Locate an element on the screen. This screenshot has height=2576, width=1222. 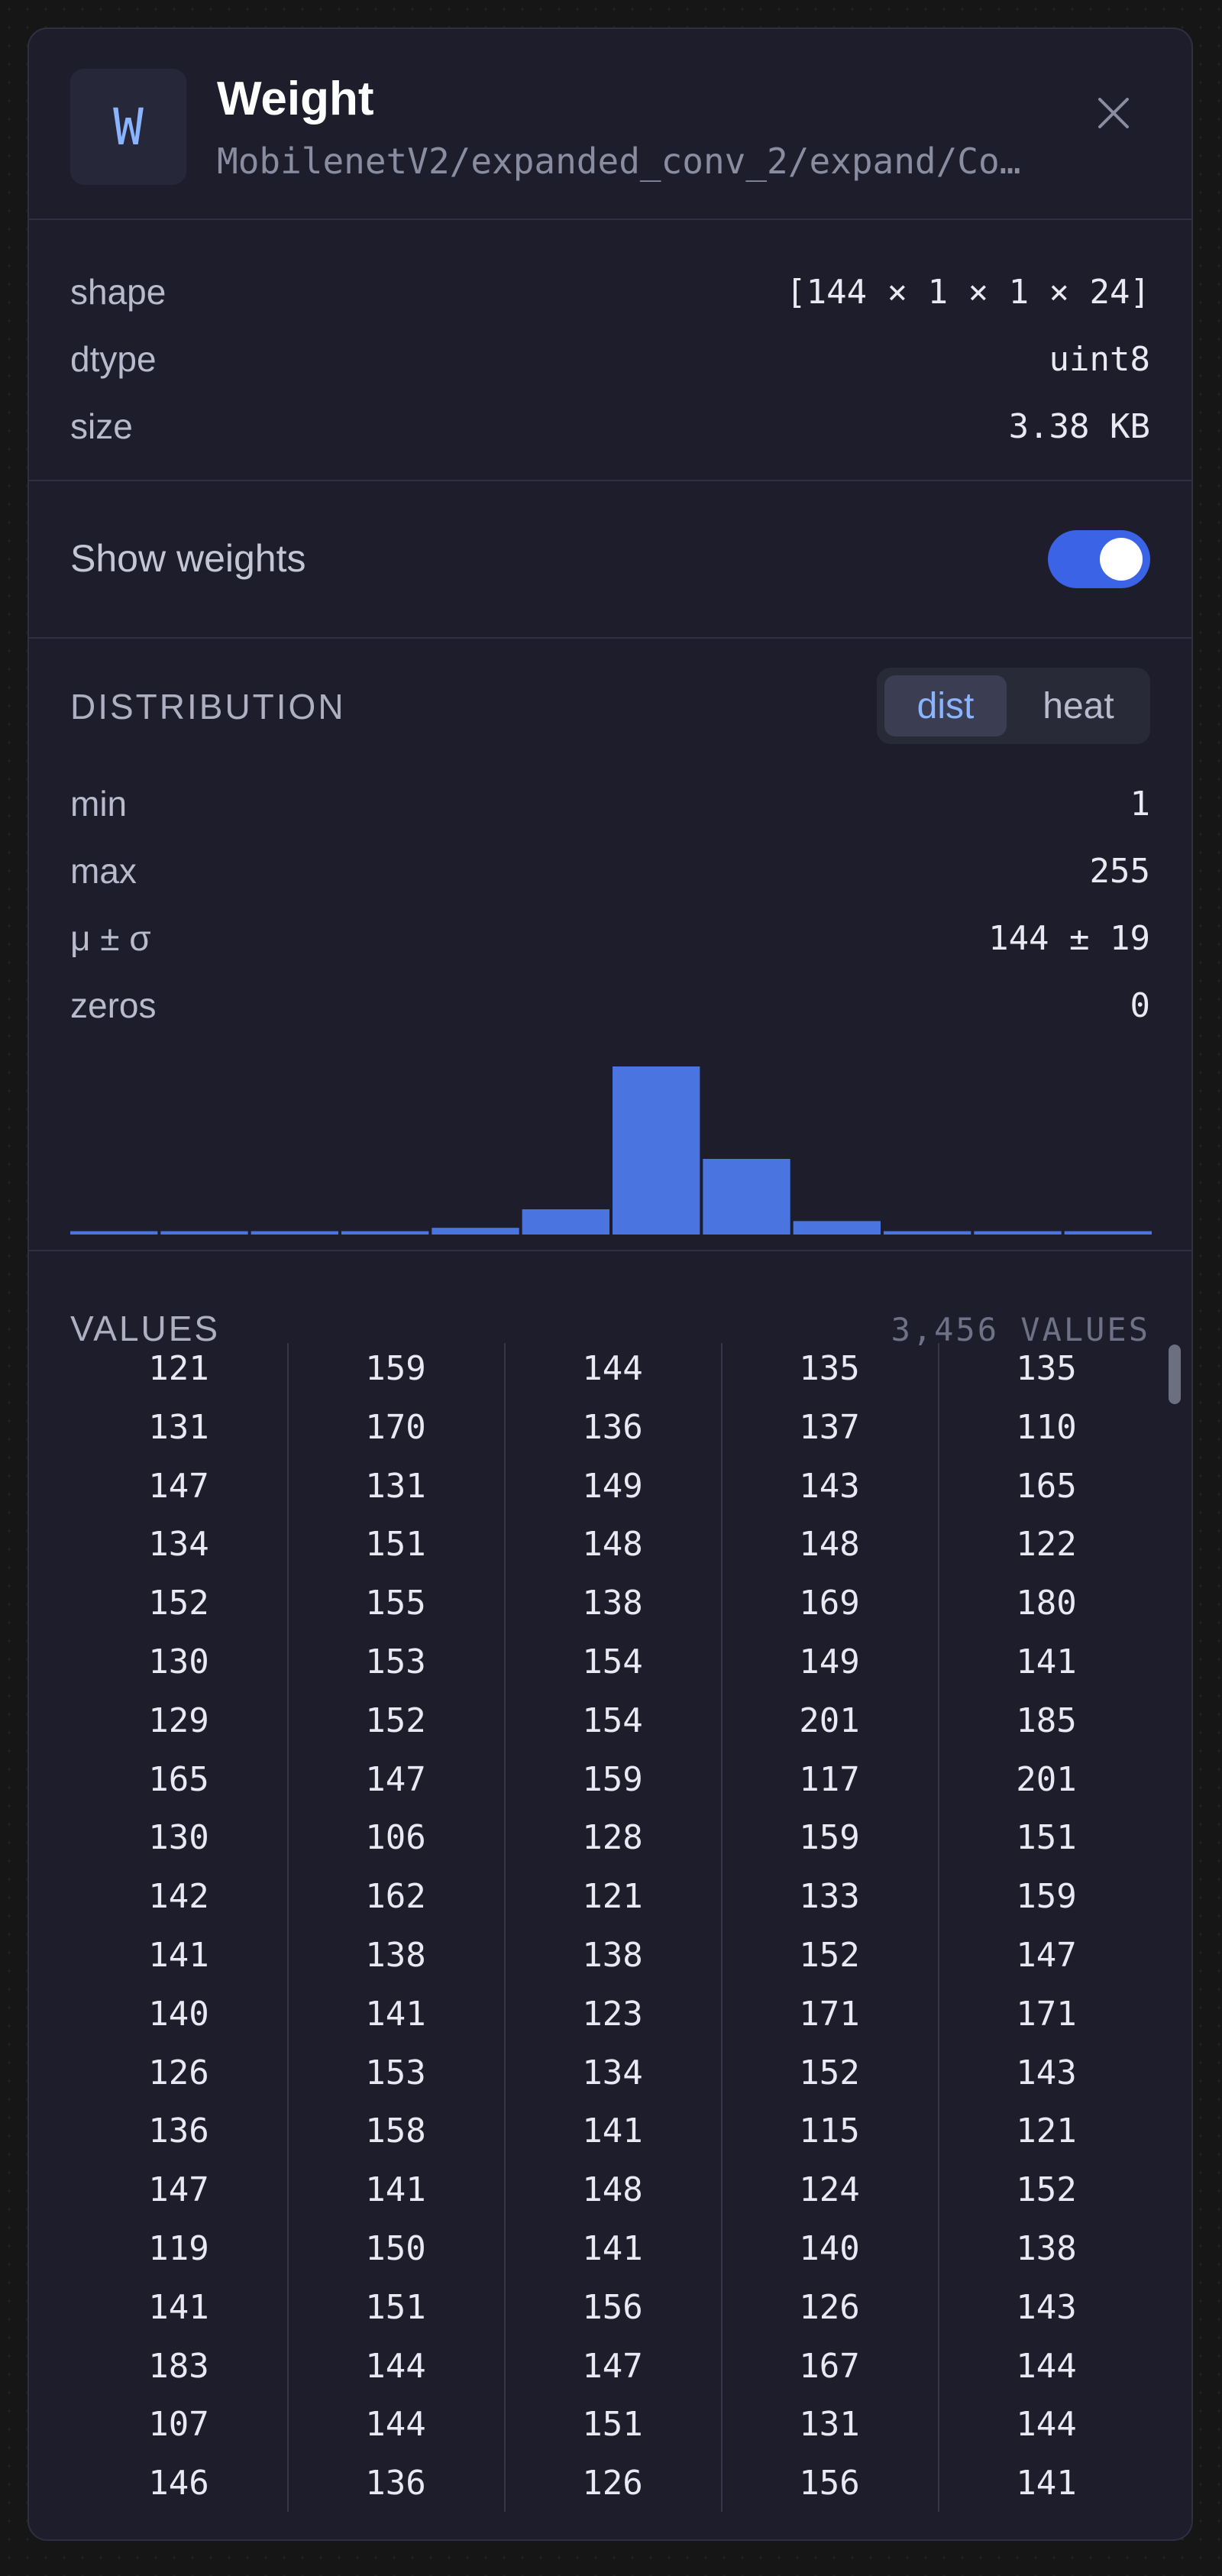
stat-value: 255 is located at coordinates (1120, 871).